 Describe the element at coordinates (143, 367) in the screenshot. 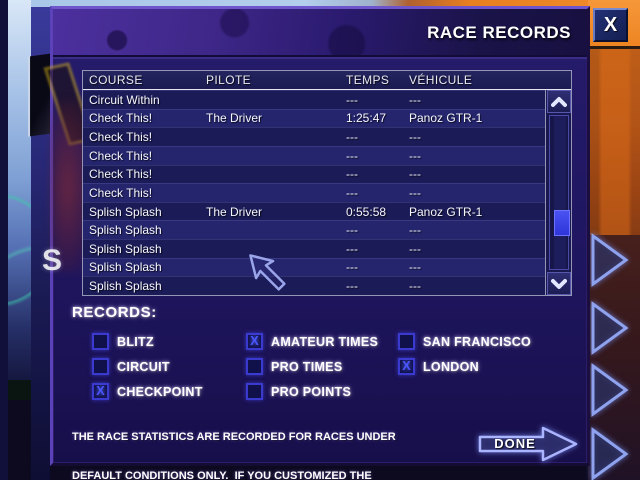

I see `checkbox-label-circuit: CIRCUIT` at that location.